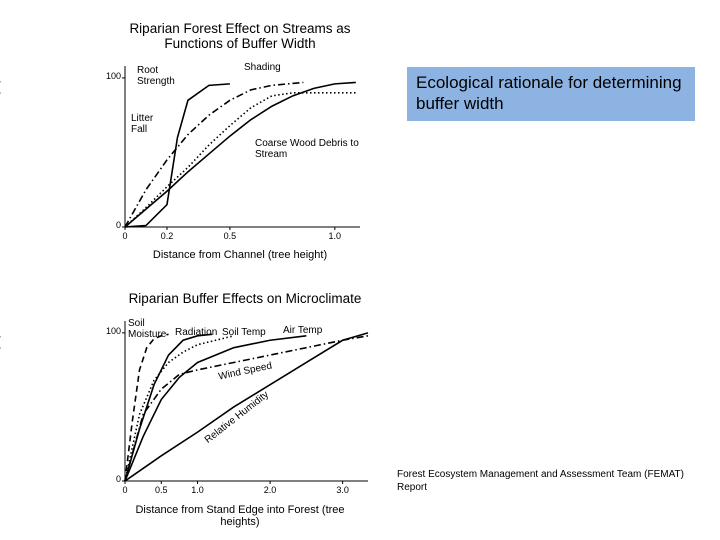 The width and height of the screenshot is (720, 540). Describe the element at coordinates (167, 236) in the screenshot. I see `x-tick-label: 0.2` at that location.